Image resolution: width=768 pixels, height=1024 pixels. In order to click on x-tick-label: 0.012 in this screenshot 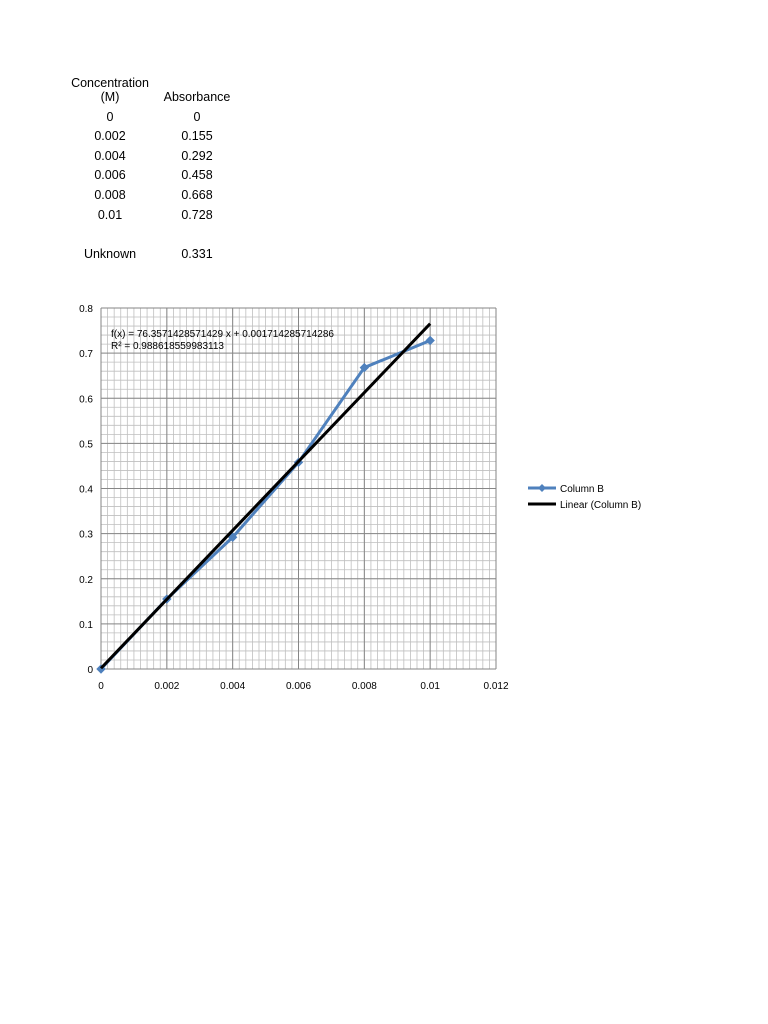, I will do `click(495, 686)`.